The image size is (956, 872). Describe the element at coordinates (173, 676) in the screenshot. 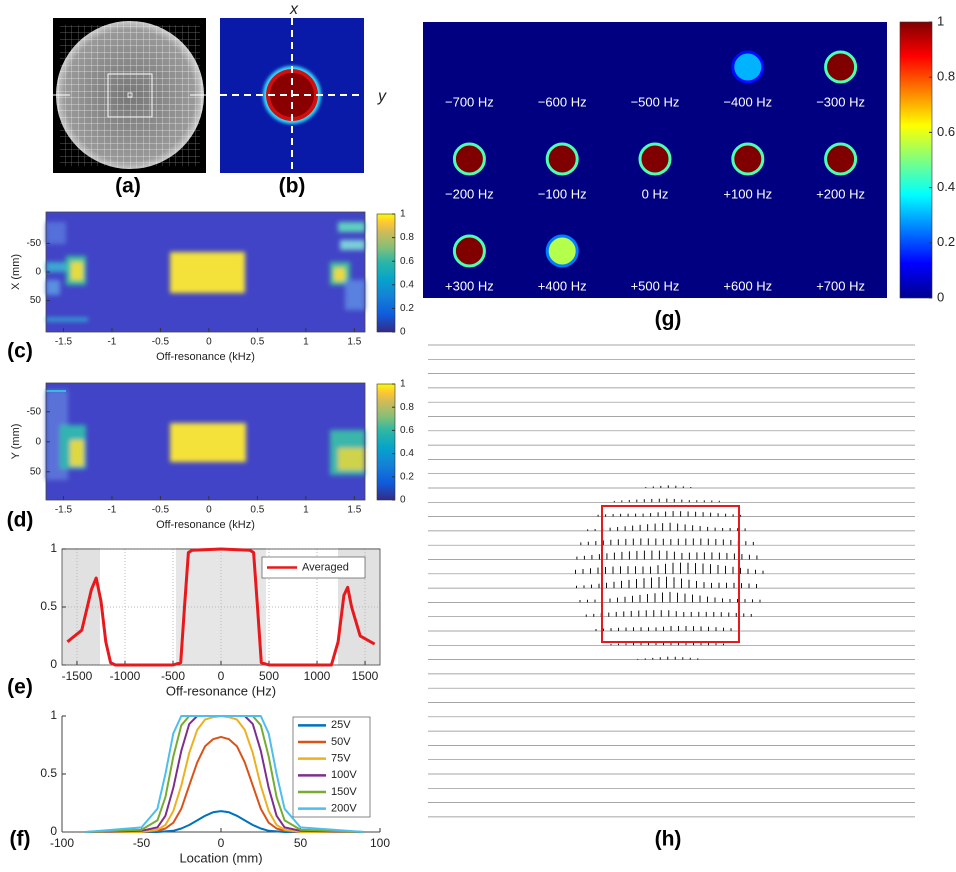

I see `x-tick-label: -500` at that location.